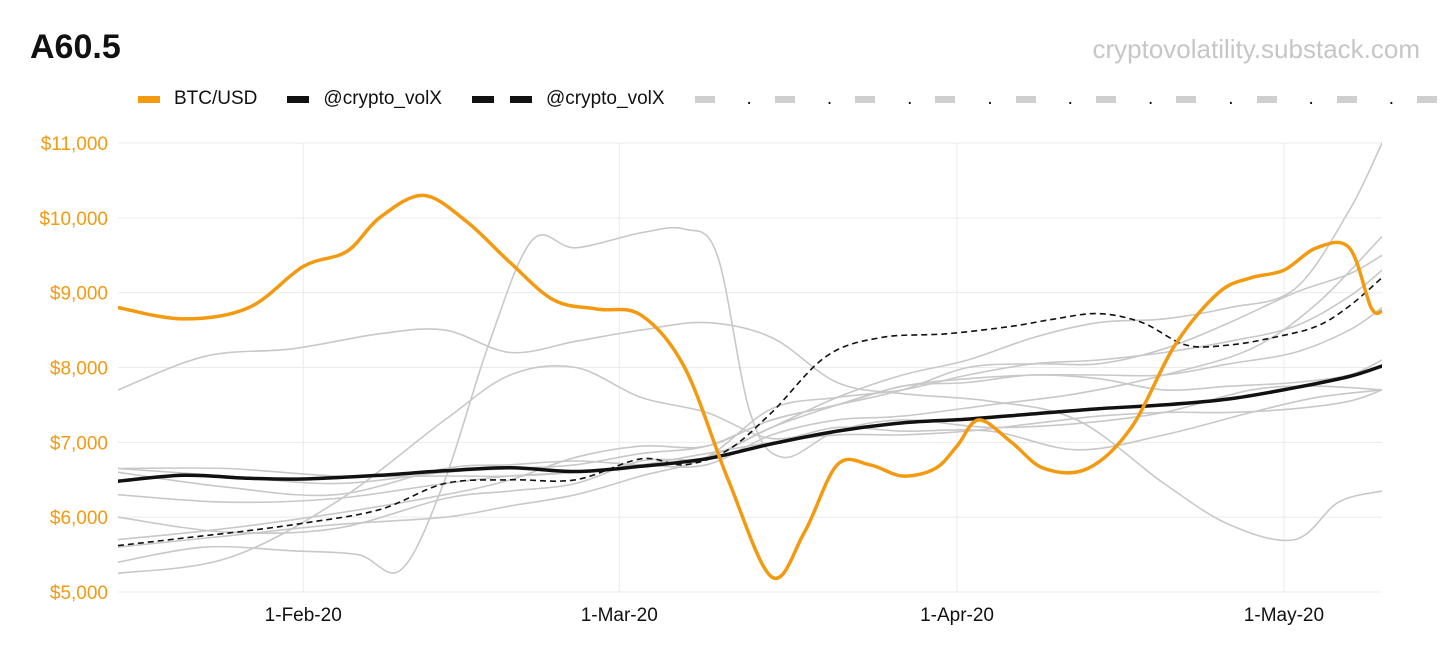 This screenshot has height=664, width=1456. What do you see at coordinates (957, 615) in the screenshot?
I see `x-tick-label: 1-Apr-20` at bounding box center [957, 615].